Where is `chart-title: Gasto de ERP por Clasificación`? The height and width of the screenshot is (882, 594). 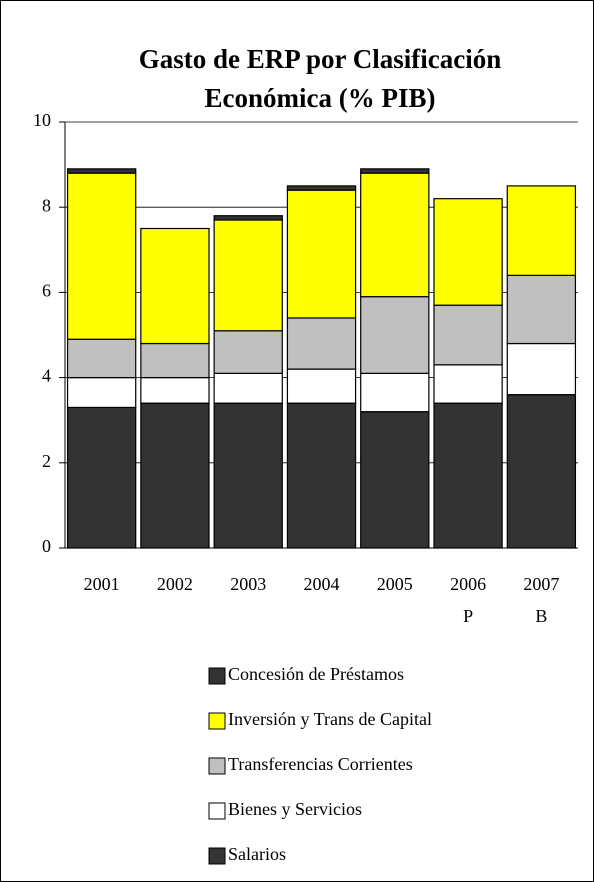 chart-title: Gasto de ERP por Clasificación is located at coordinates (320, 59).